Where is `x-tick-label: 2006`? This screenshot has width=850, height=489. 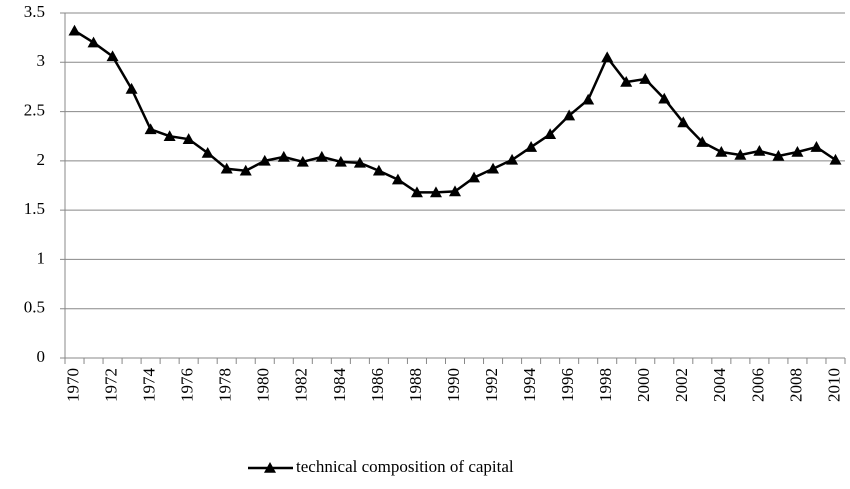
x-tick-label: 2006 is located at coordinates (757, 385).